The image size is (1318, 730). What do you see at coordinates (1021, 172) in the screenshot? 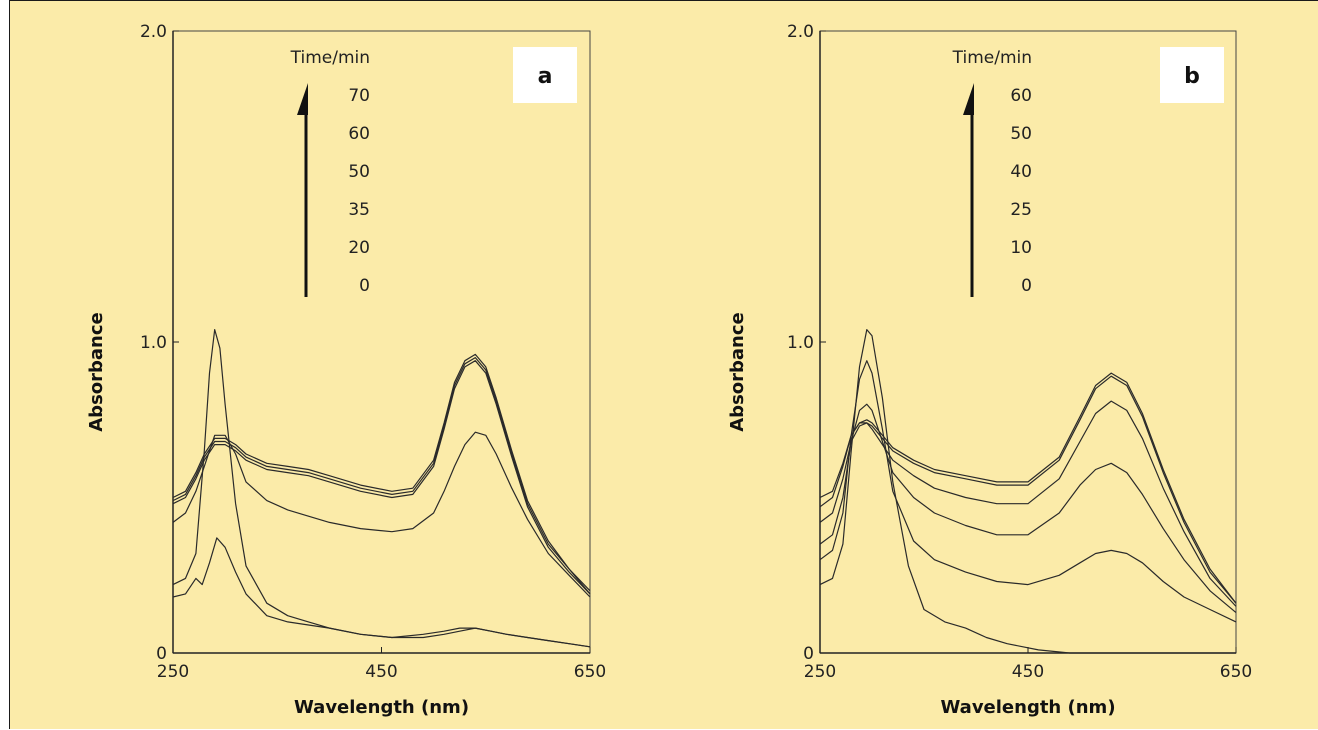
I see `time-legend-value: 40` at bounding box center [1021, 172].